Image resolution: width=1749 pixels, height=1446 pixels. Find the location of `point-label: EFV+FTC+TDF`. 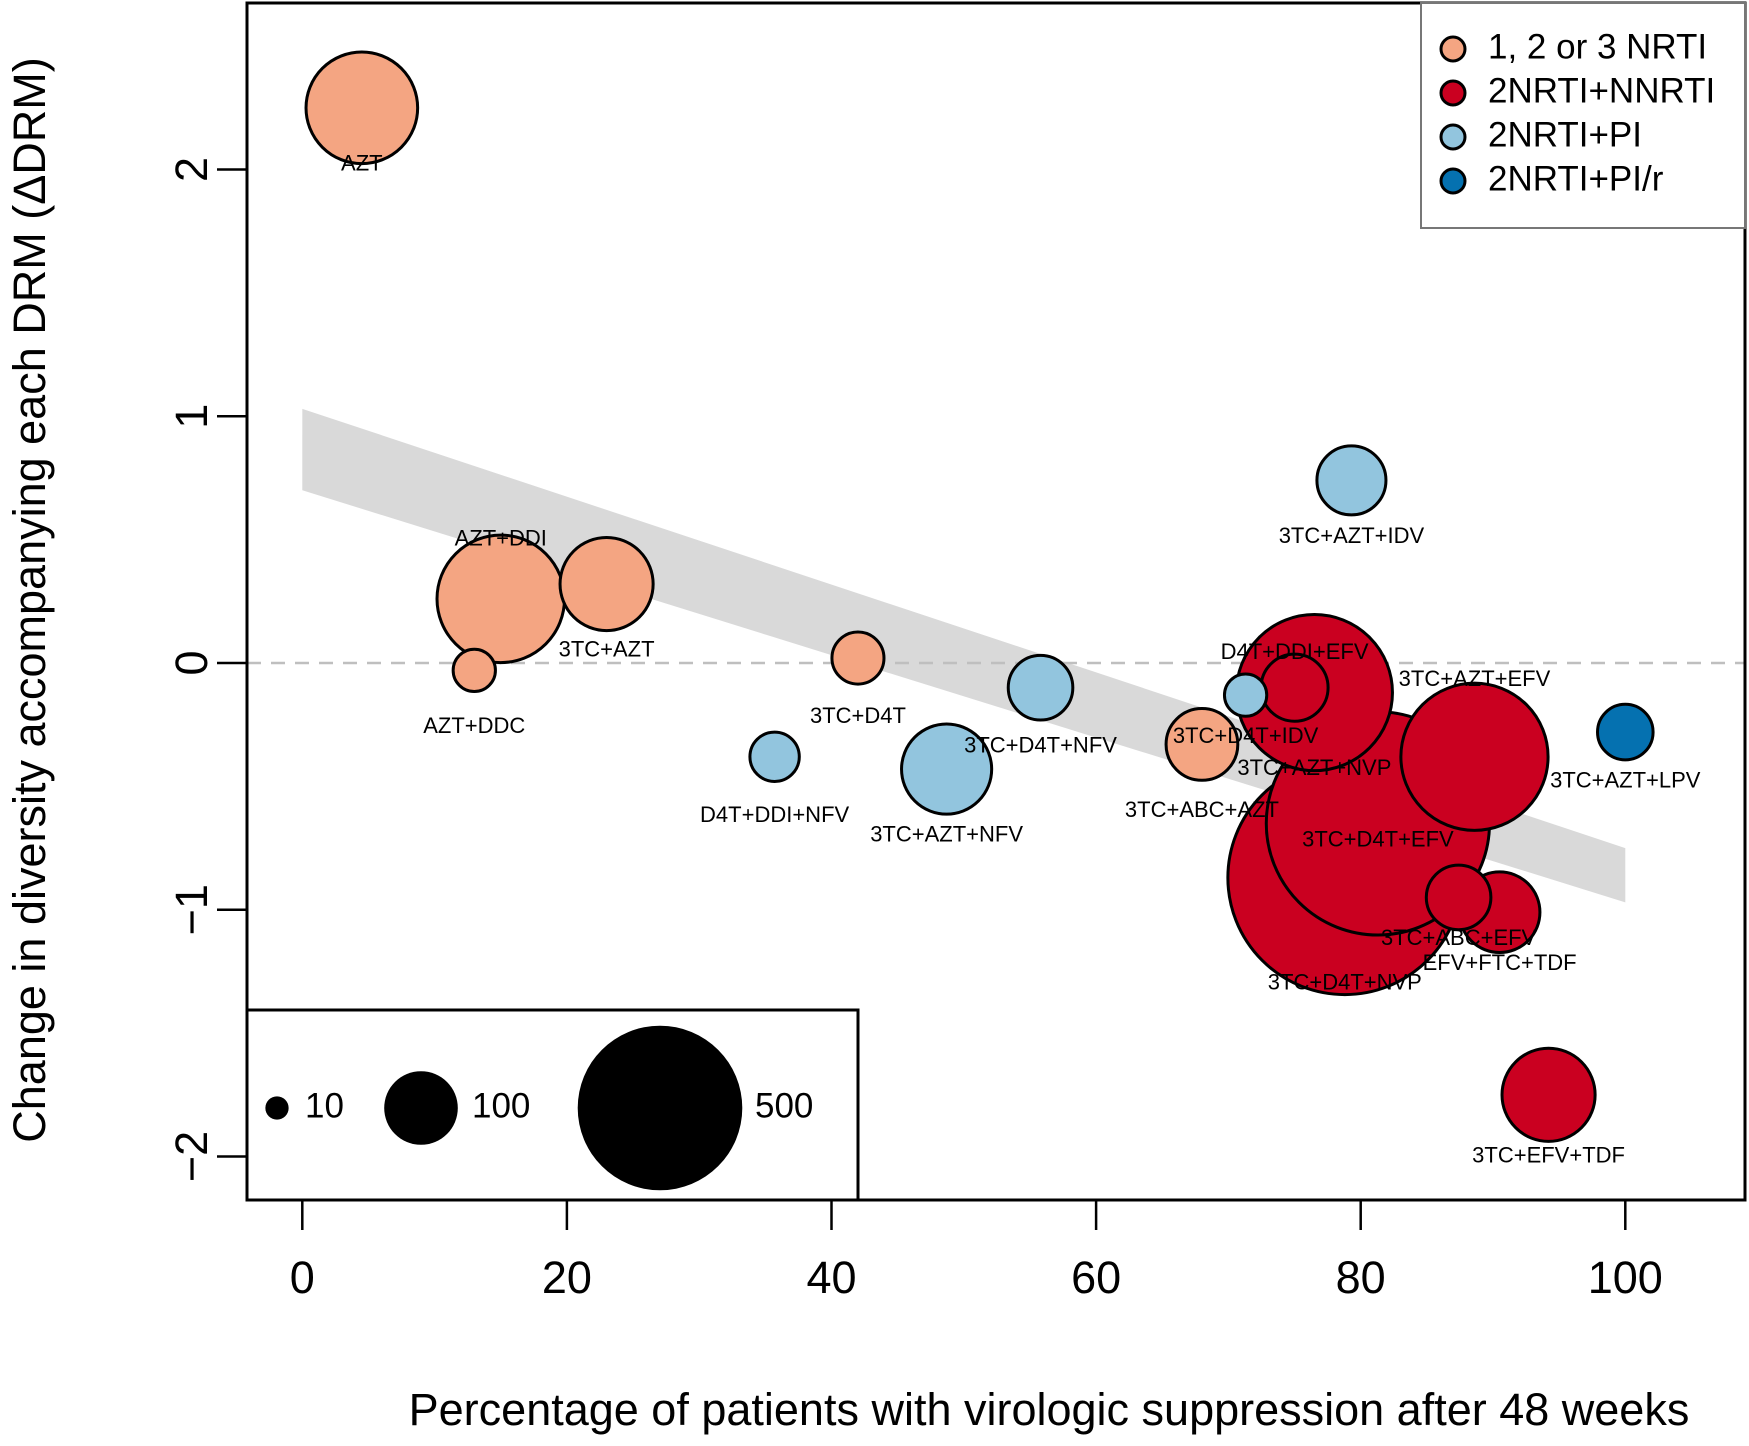

point-label: EFV+FTC+TDF is located at coordinates (1500, 962).